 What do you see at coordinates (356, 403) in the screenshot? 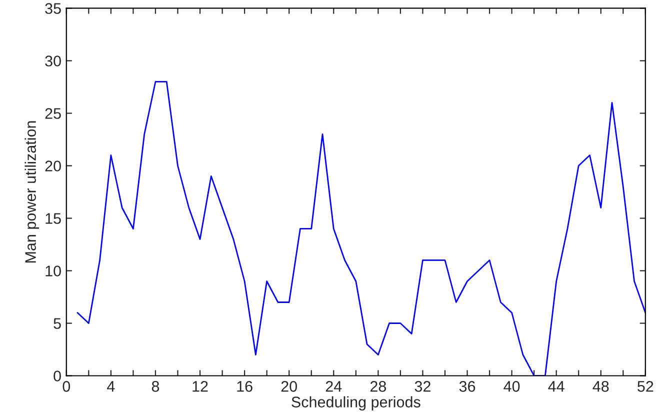
I see `x-axis-title: Scheduling periods` at bounding box center [356, 403].